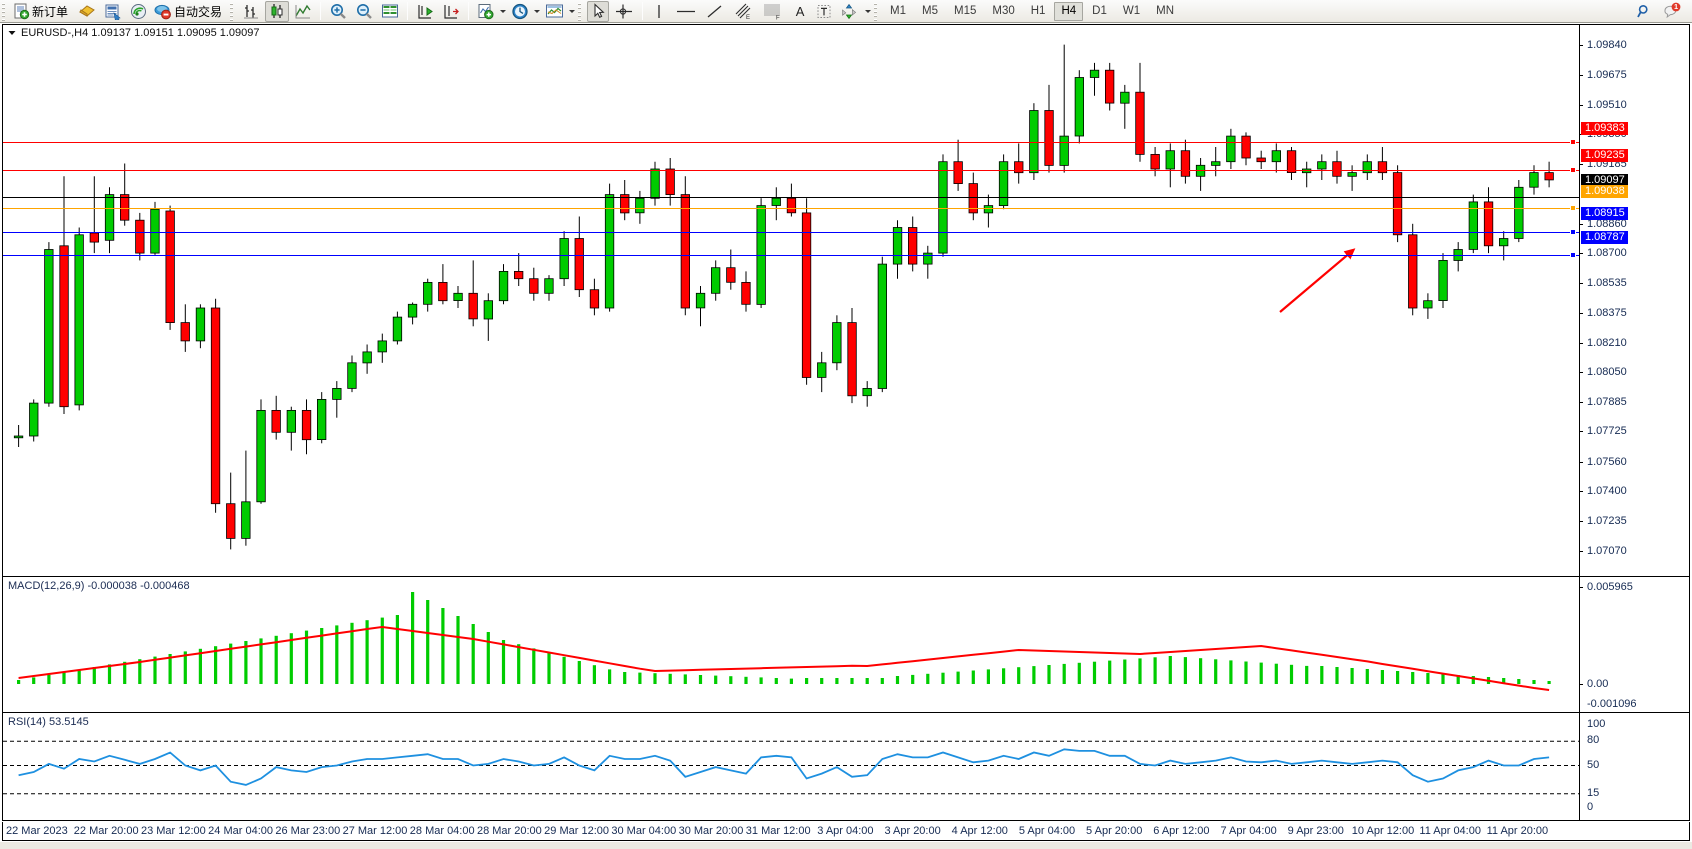  I want to click on horizontal-line-glyph, so click(686, 11).